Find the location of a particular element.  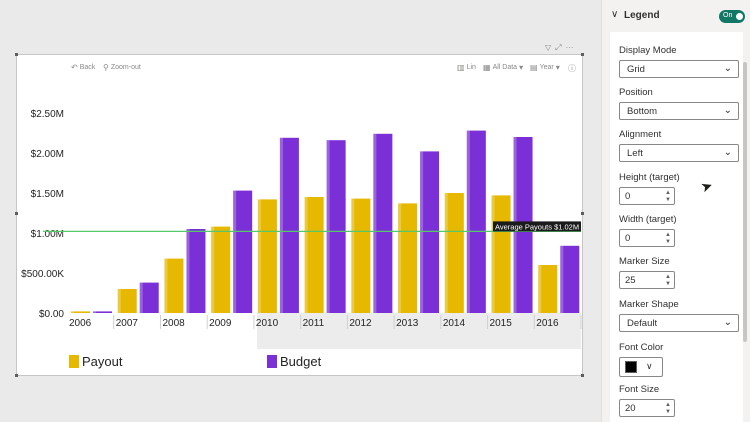

legend-toggle: On is located at coordinates (732, 16).